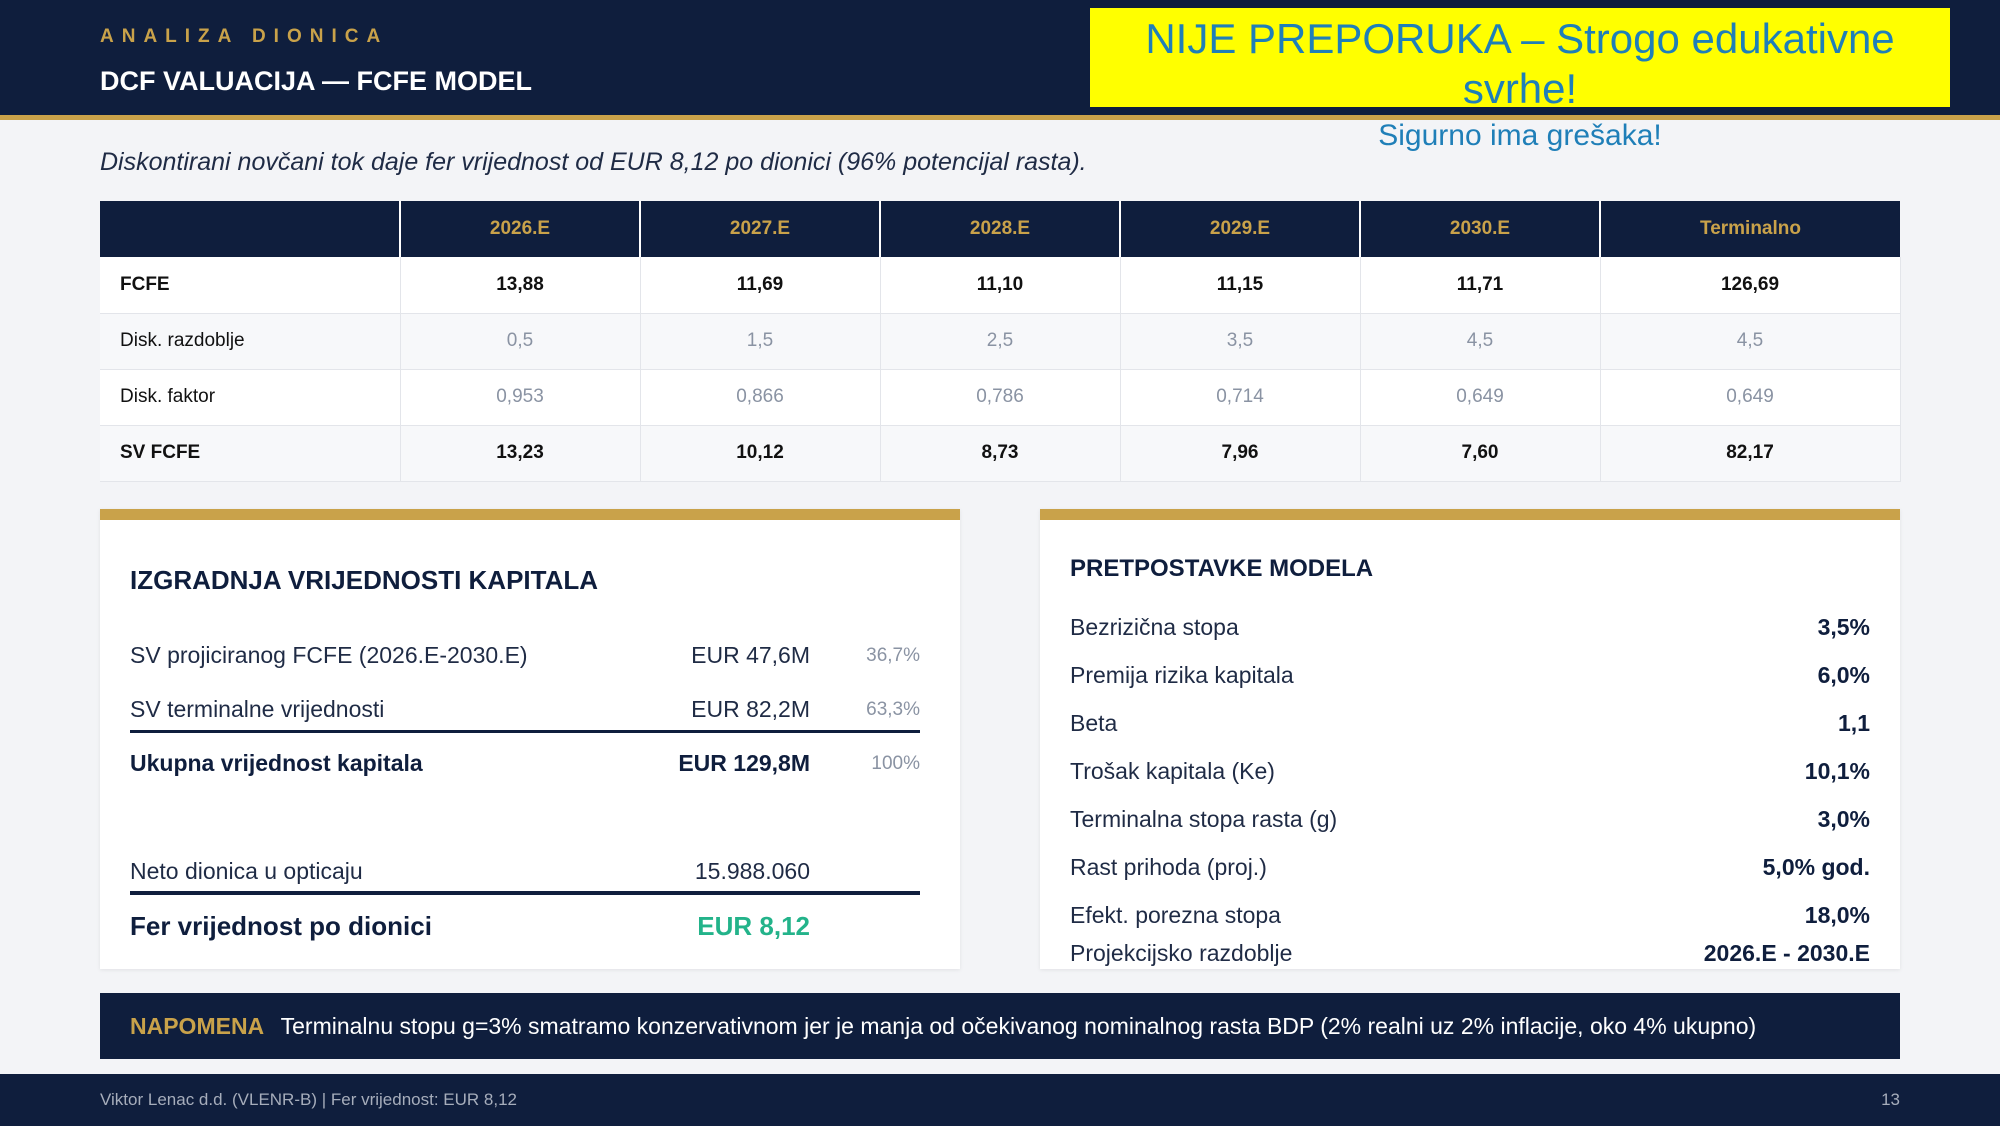 Image resolution: width=2000 pixels, height=1126 pixels. Describe the element at coordinates (364, 580) in the screenshot. I see `card-title: IZGRADNJA VRIJEDNOSTI KAPITALA` at that location.